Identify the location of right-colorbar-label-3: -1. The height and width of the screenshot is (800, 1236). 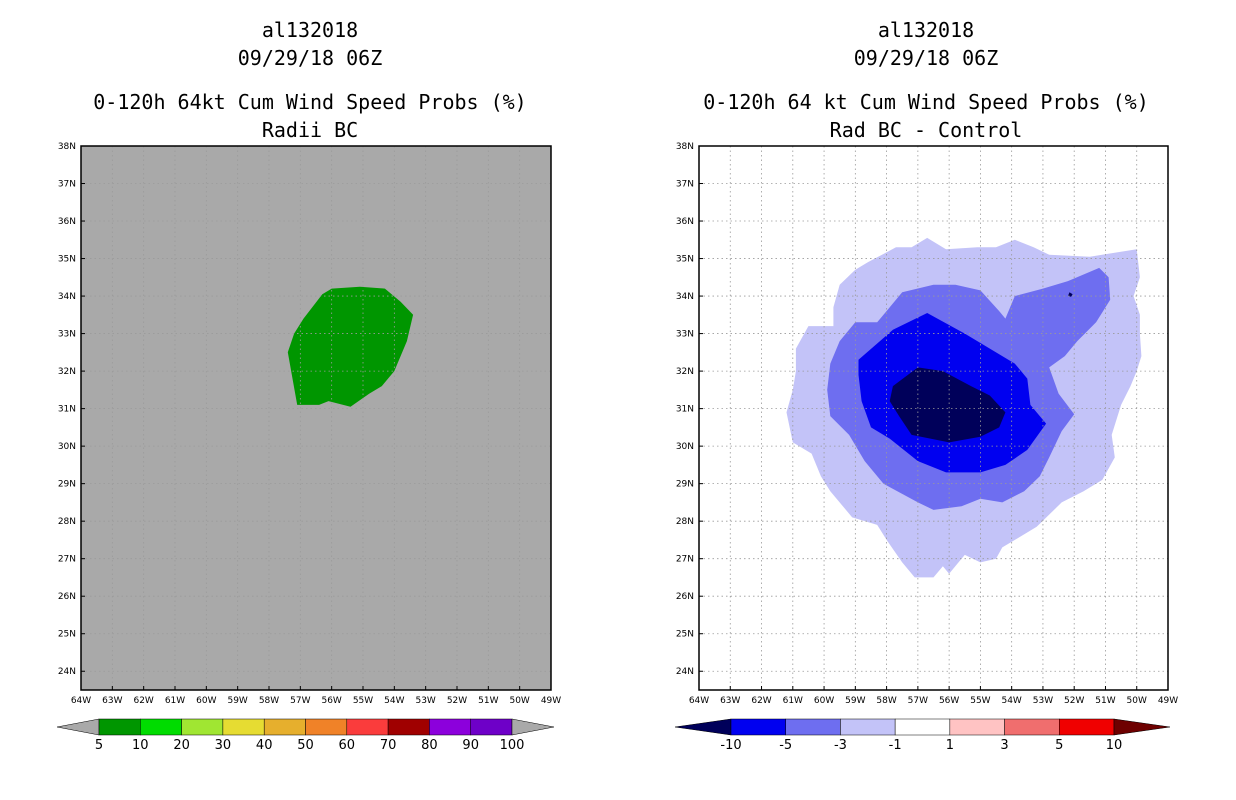
(895, 745).